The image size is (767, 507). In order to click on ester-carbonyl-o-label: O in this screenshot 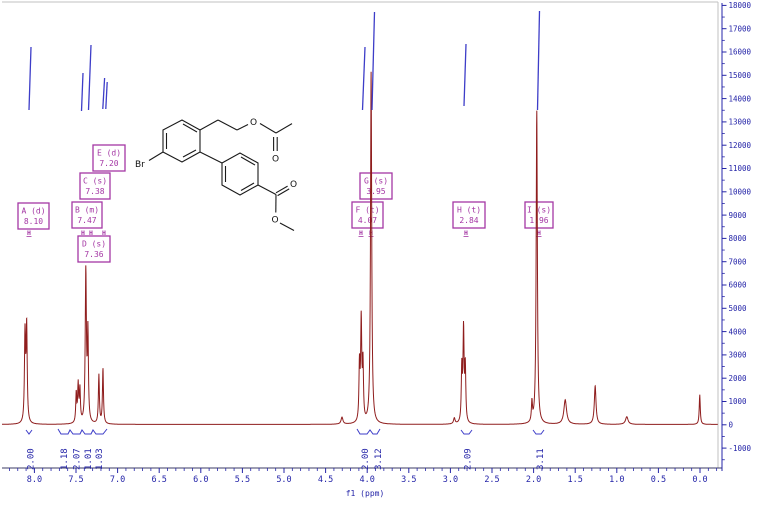, I will do `click(293, 185)`.